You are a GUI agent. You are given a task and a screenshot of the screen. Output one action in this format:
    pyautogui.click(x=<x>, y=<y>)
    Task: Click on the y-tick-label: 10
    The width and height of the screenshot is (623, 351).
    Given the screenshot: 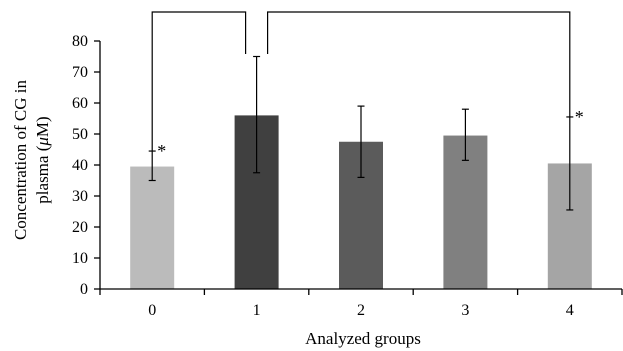 What is the action you would take?
    pyautogui.click(x=80, y=258)
    